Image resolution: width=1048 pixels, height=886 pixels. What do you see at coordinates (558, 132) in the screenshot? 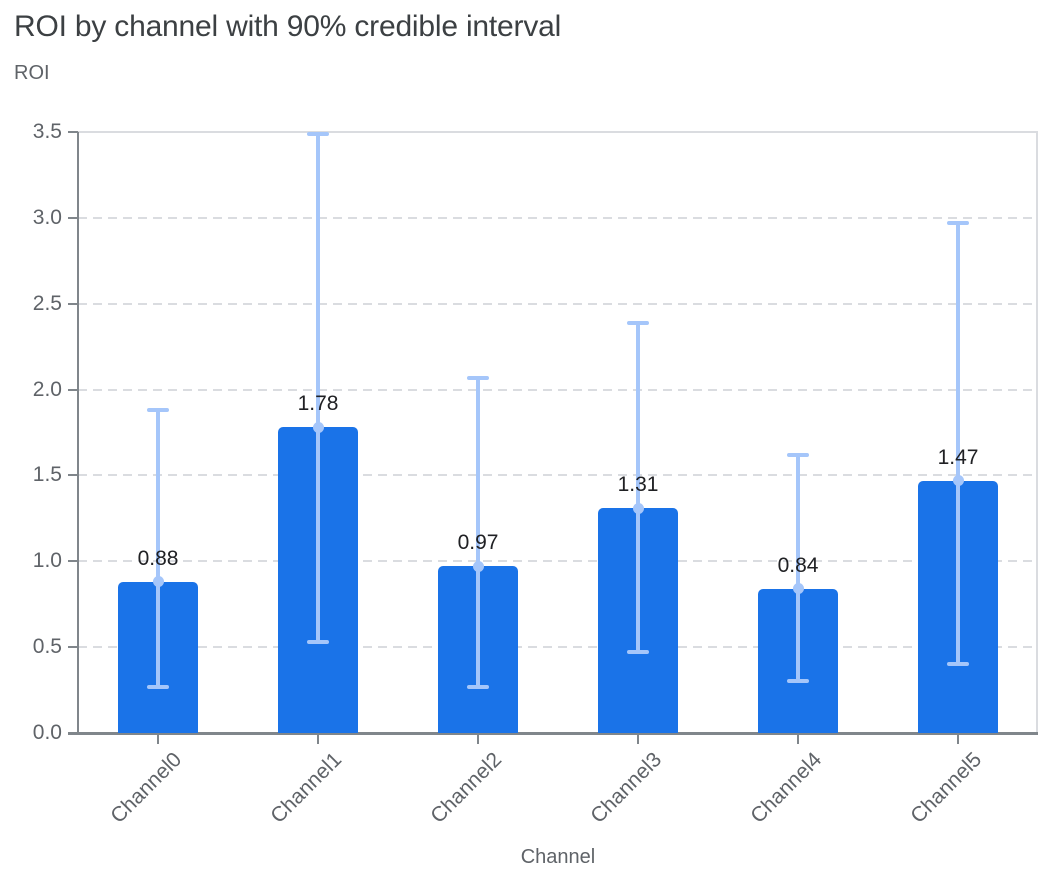
I see `plot-top-border` at bounding box center [558, 132].